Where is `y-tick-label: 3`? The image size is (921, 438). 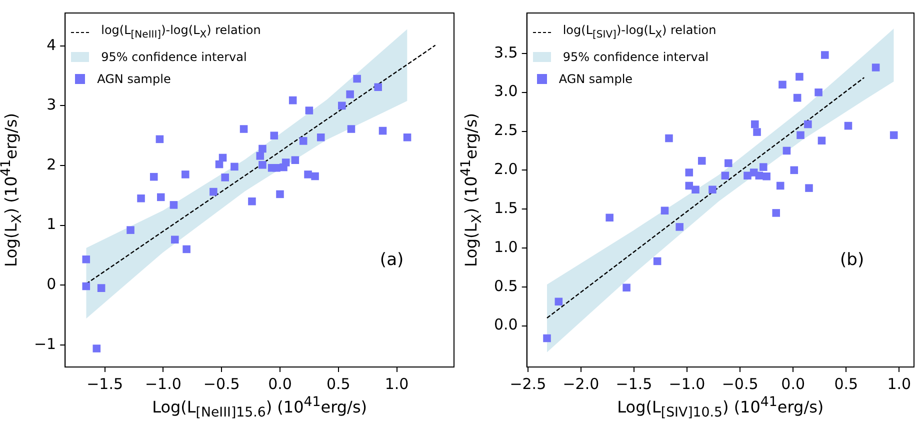
y-tick-label: 3 is located at coordinates (51, 105).